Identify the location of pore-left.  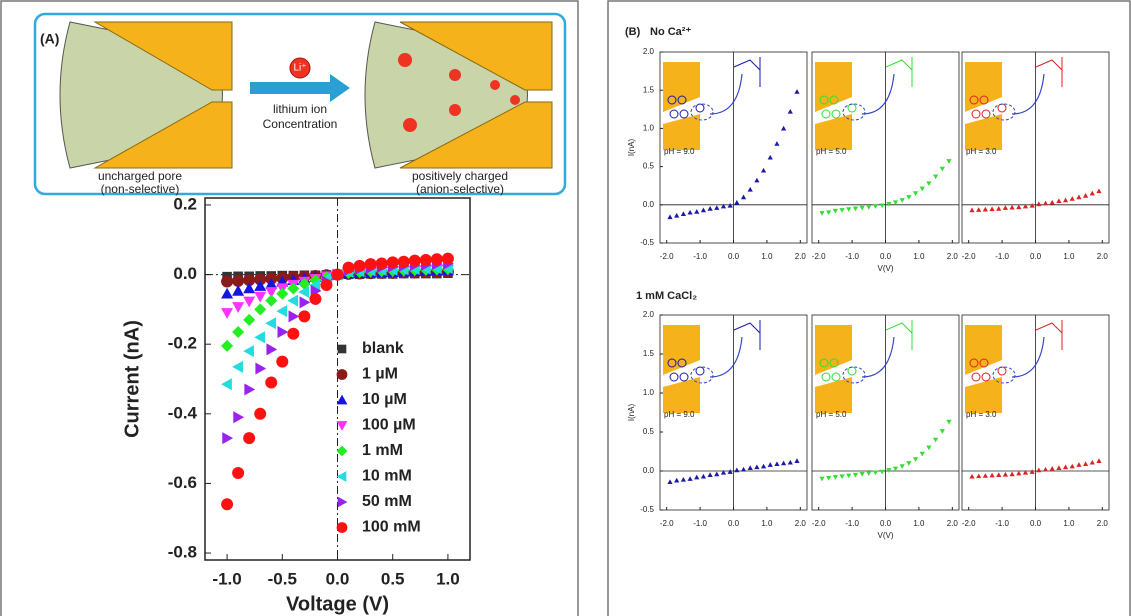
(146, 95).